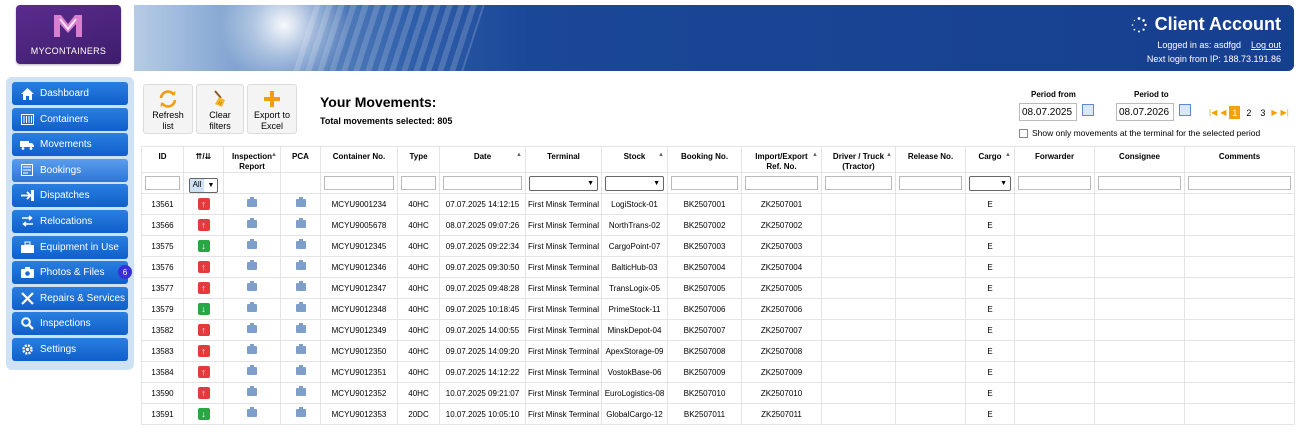 Image resolution: width=1300 pixels, height=441 pixels. I want to click on filter-date-input, so click(482, 182).